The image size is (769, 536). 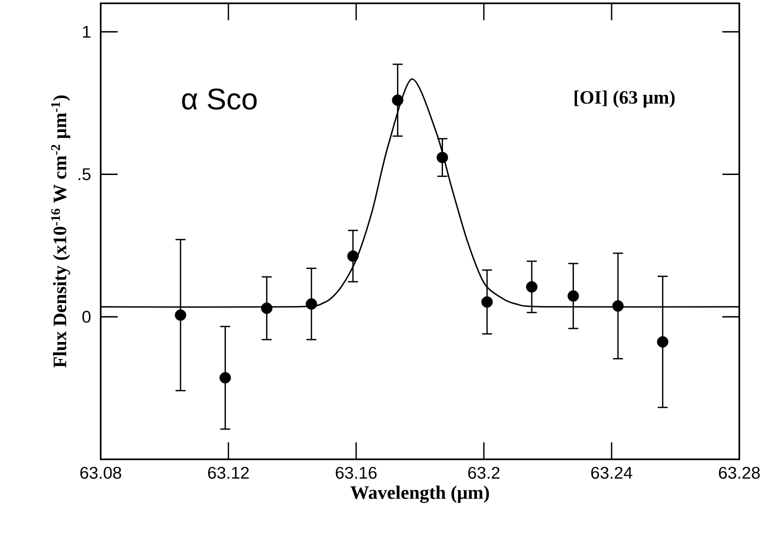 I want to click on x-tick-label: 63.16, so click(x=356, y=472).